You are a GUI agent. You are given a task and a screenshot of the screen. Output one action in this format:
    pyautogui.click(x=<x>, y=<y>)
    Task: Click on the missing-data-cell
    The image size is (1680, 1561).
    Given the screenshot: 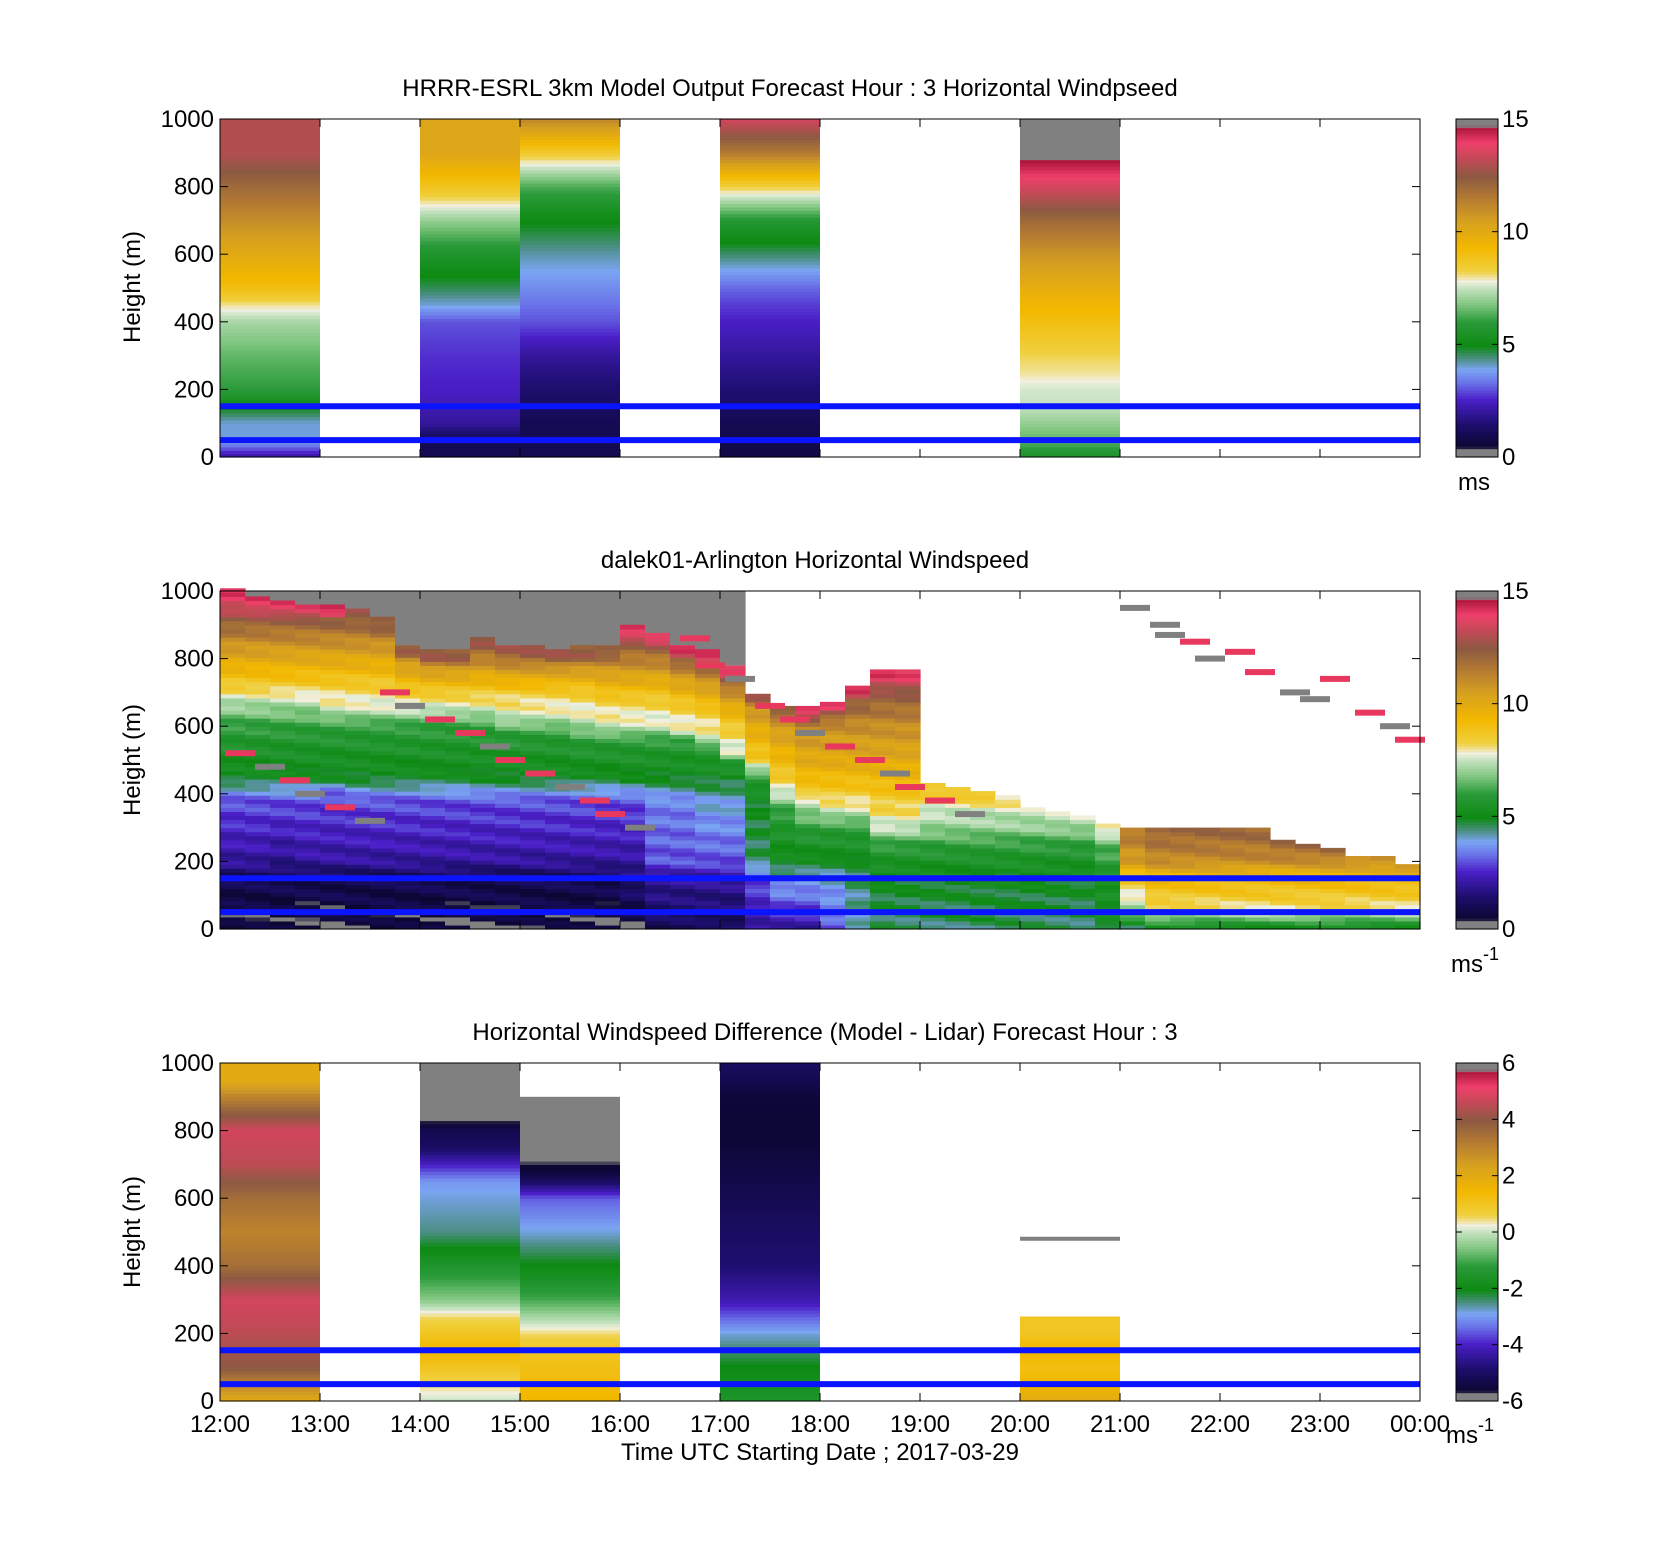 What is the action you would take?
    pyautogui.click(x=608, y=618)
    